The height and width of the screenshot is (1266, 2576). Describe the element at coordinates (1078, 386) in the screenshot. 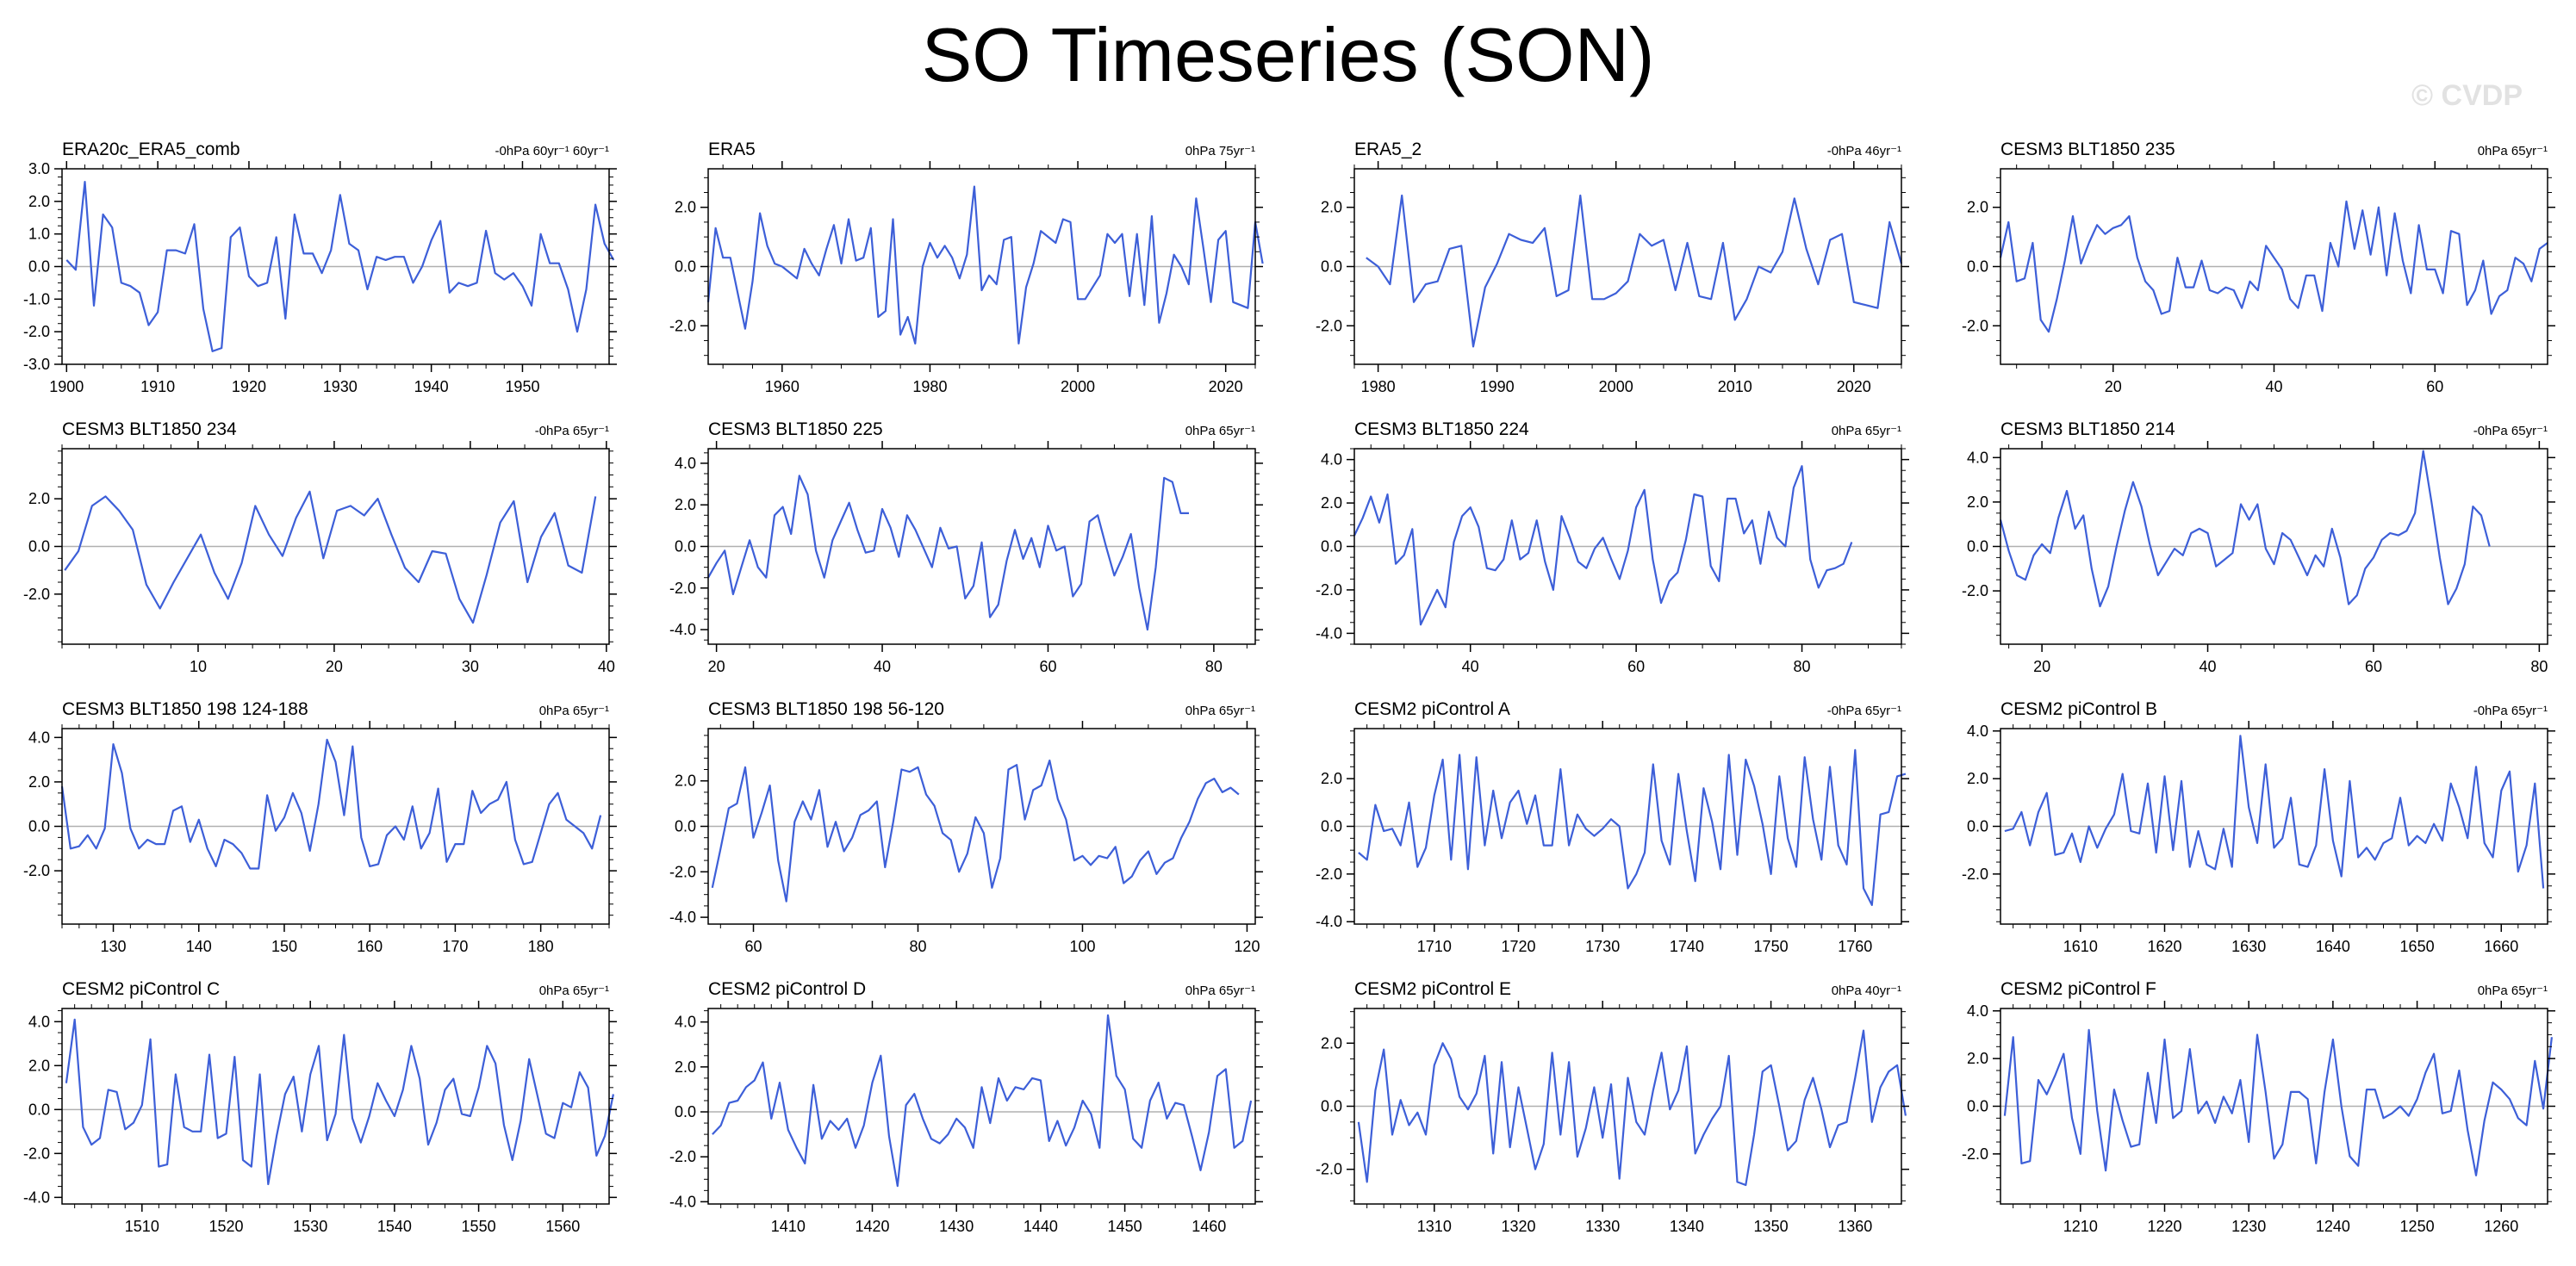

I see `x-tick-label: 2000` at that location.